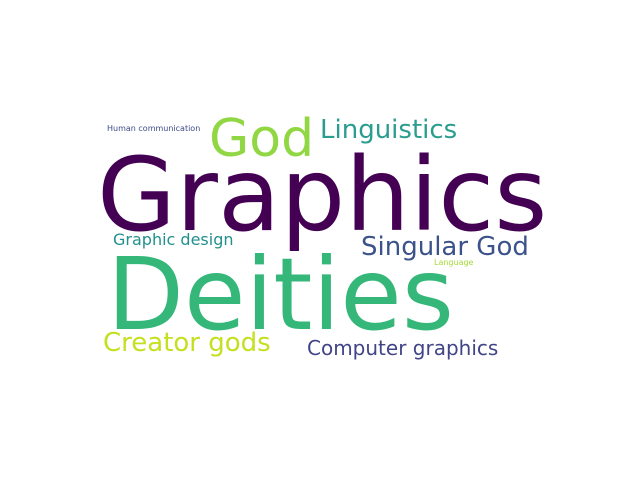 This screenshot has height=480, width=640. I want to click on word-creator-gods: Creator gods, so click(187, 343).